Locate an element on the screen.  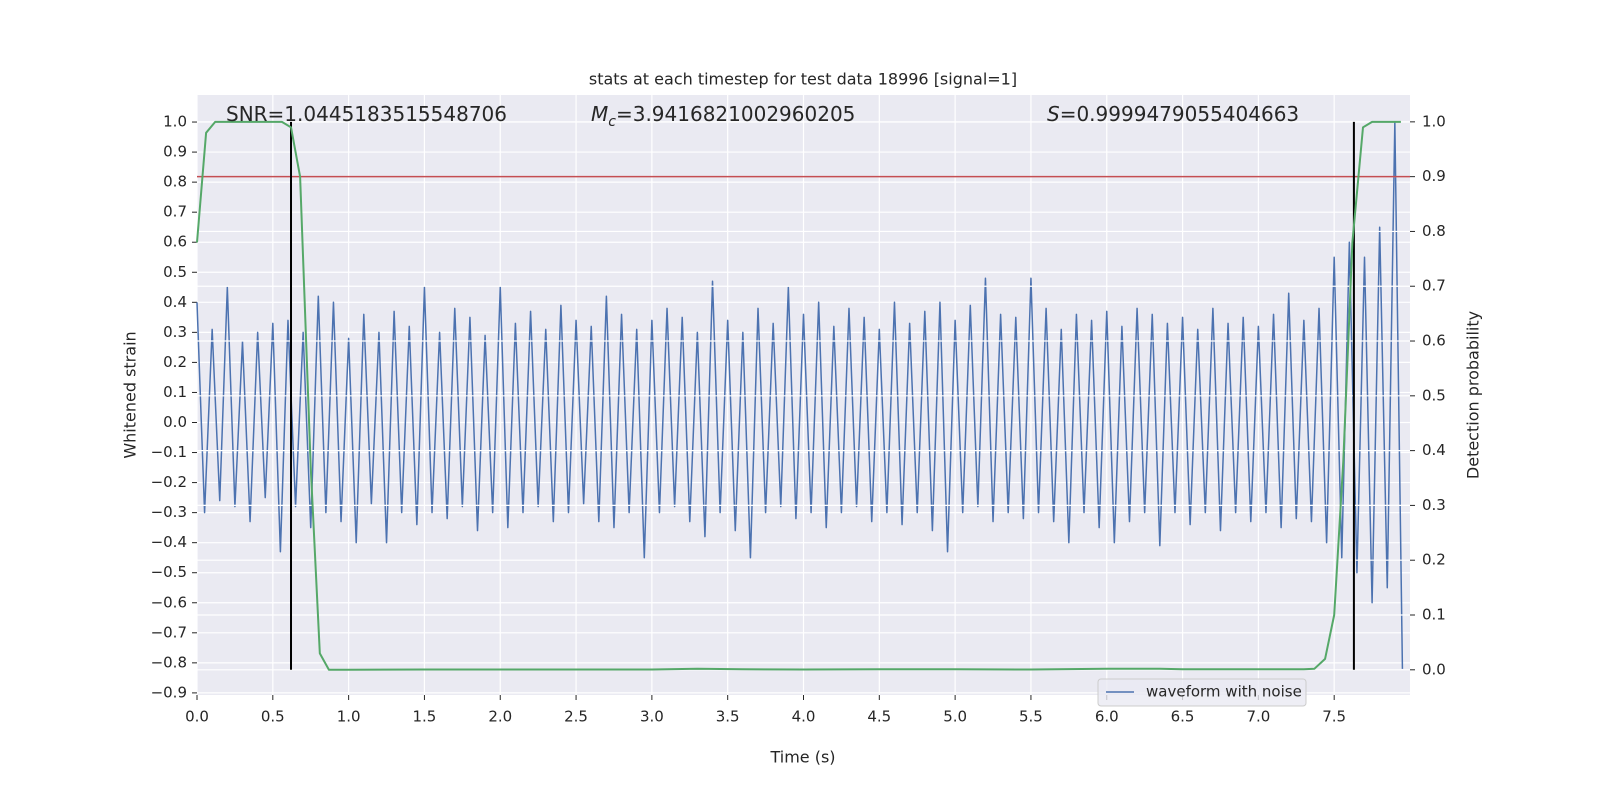
y-tick-label: 0.6 is located at coordinates (175, 242).